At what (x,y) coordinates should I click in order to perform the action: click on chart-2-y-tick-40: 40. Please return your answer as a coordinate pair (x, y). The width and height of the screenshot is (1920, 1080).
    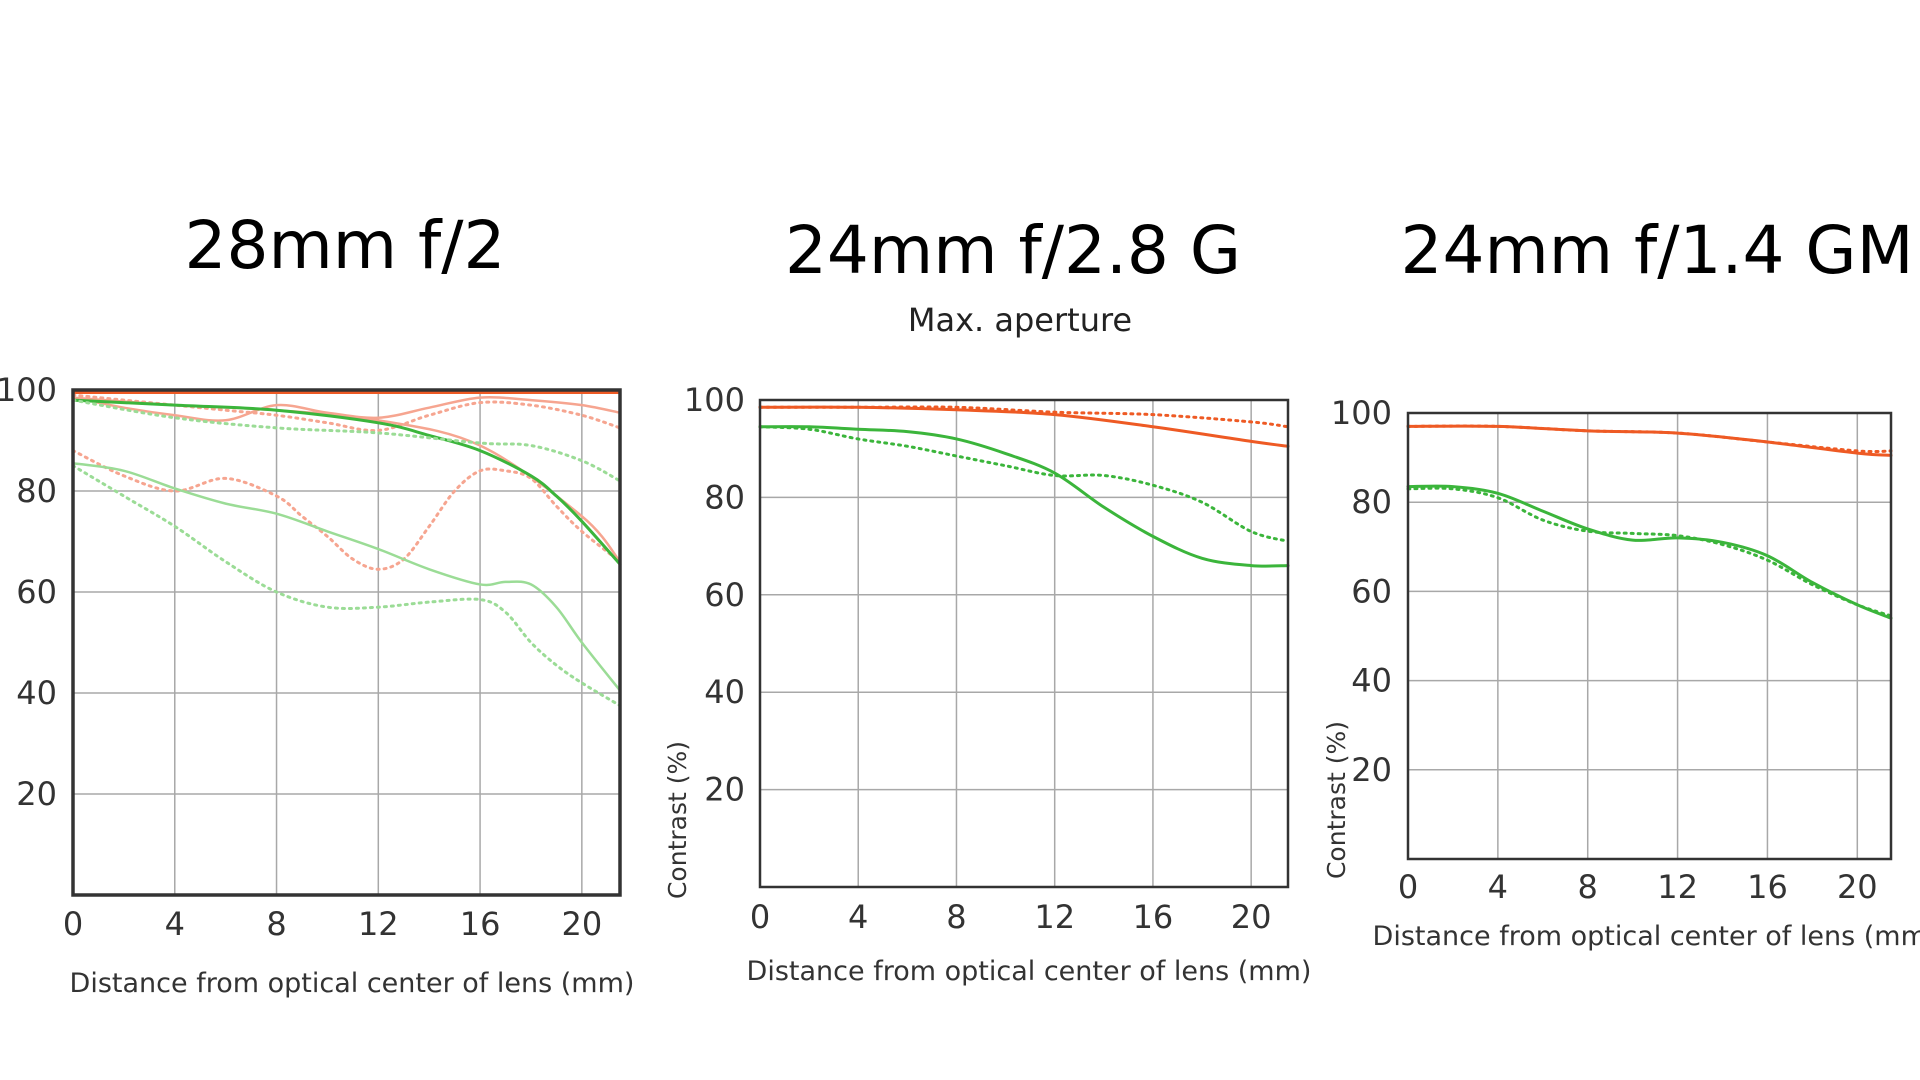
    Looking at the image, I should click on (724, 692).